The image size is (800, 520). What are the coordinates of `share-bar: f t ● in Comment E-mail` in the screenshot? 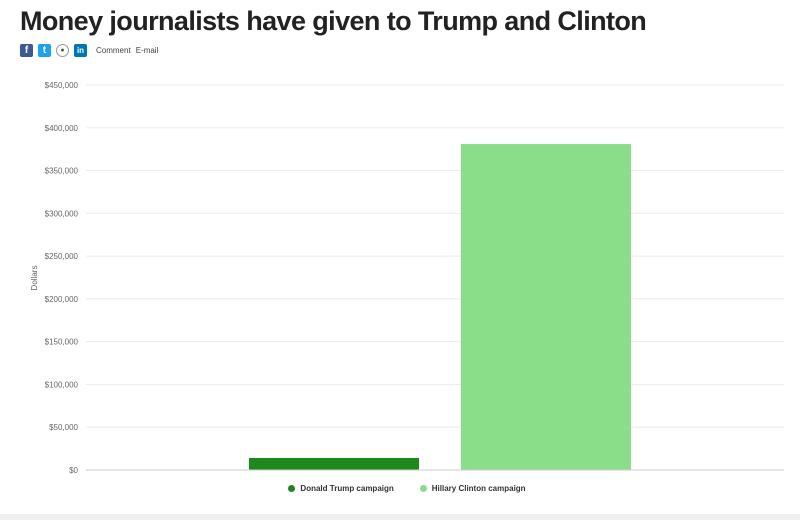 It's located at (89, 50).